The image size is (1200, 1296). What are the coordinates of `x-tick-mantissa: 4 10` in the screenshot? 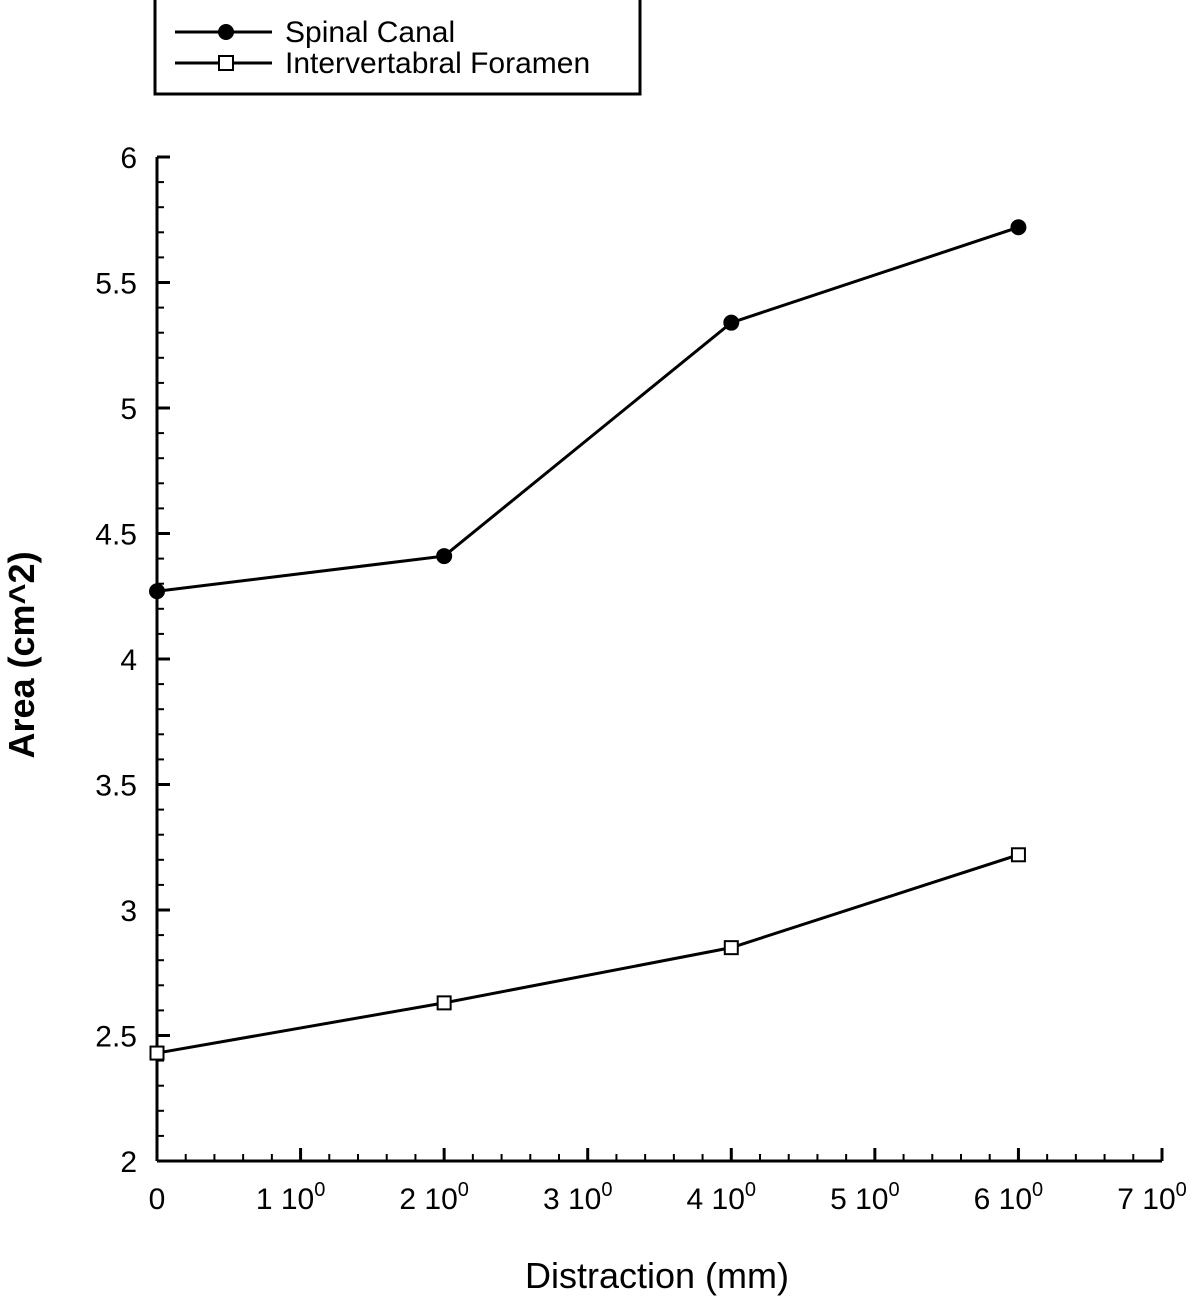 It's located at (716, 1199).